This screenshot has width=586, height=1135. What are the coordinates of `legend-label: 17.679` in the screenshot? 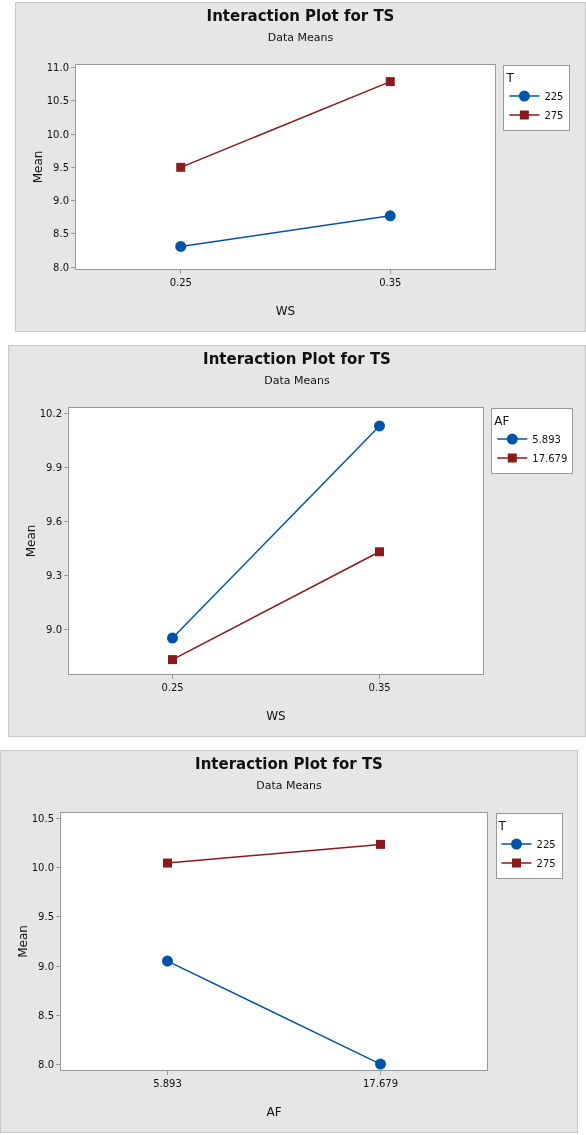 It's located at (550, 458).